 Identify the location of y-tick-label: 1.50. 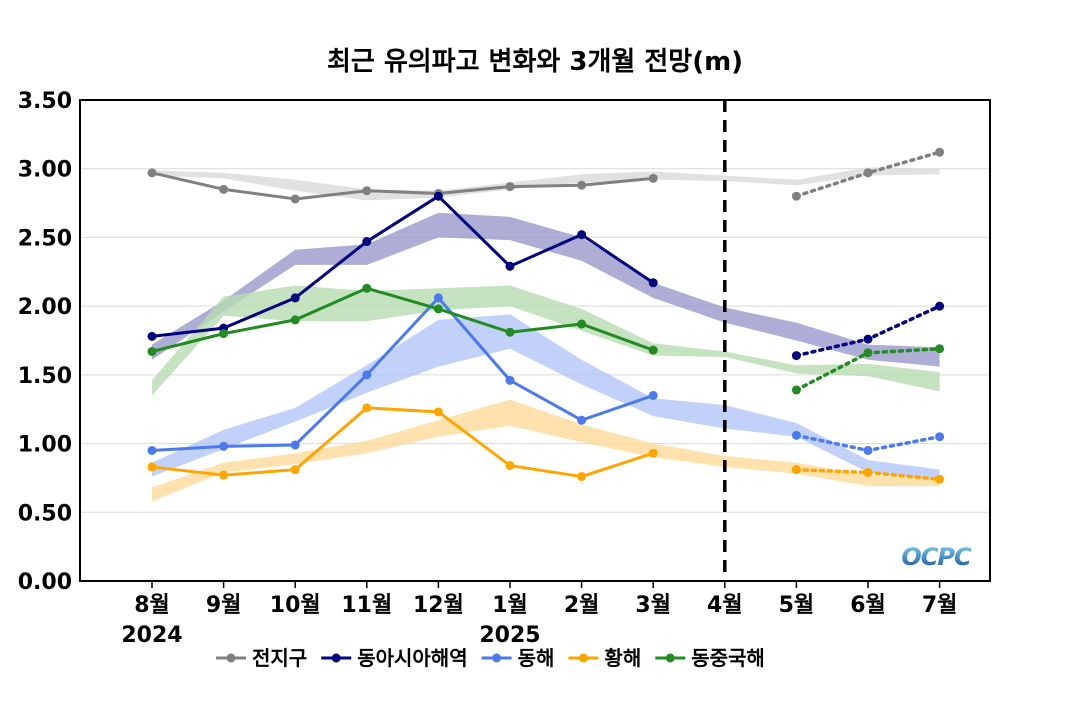
(45, 376).